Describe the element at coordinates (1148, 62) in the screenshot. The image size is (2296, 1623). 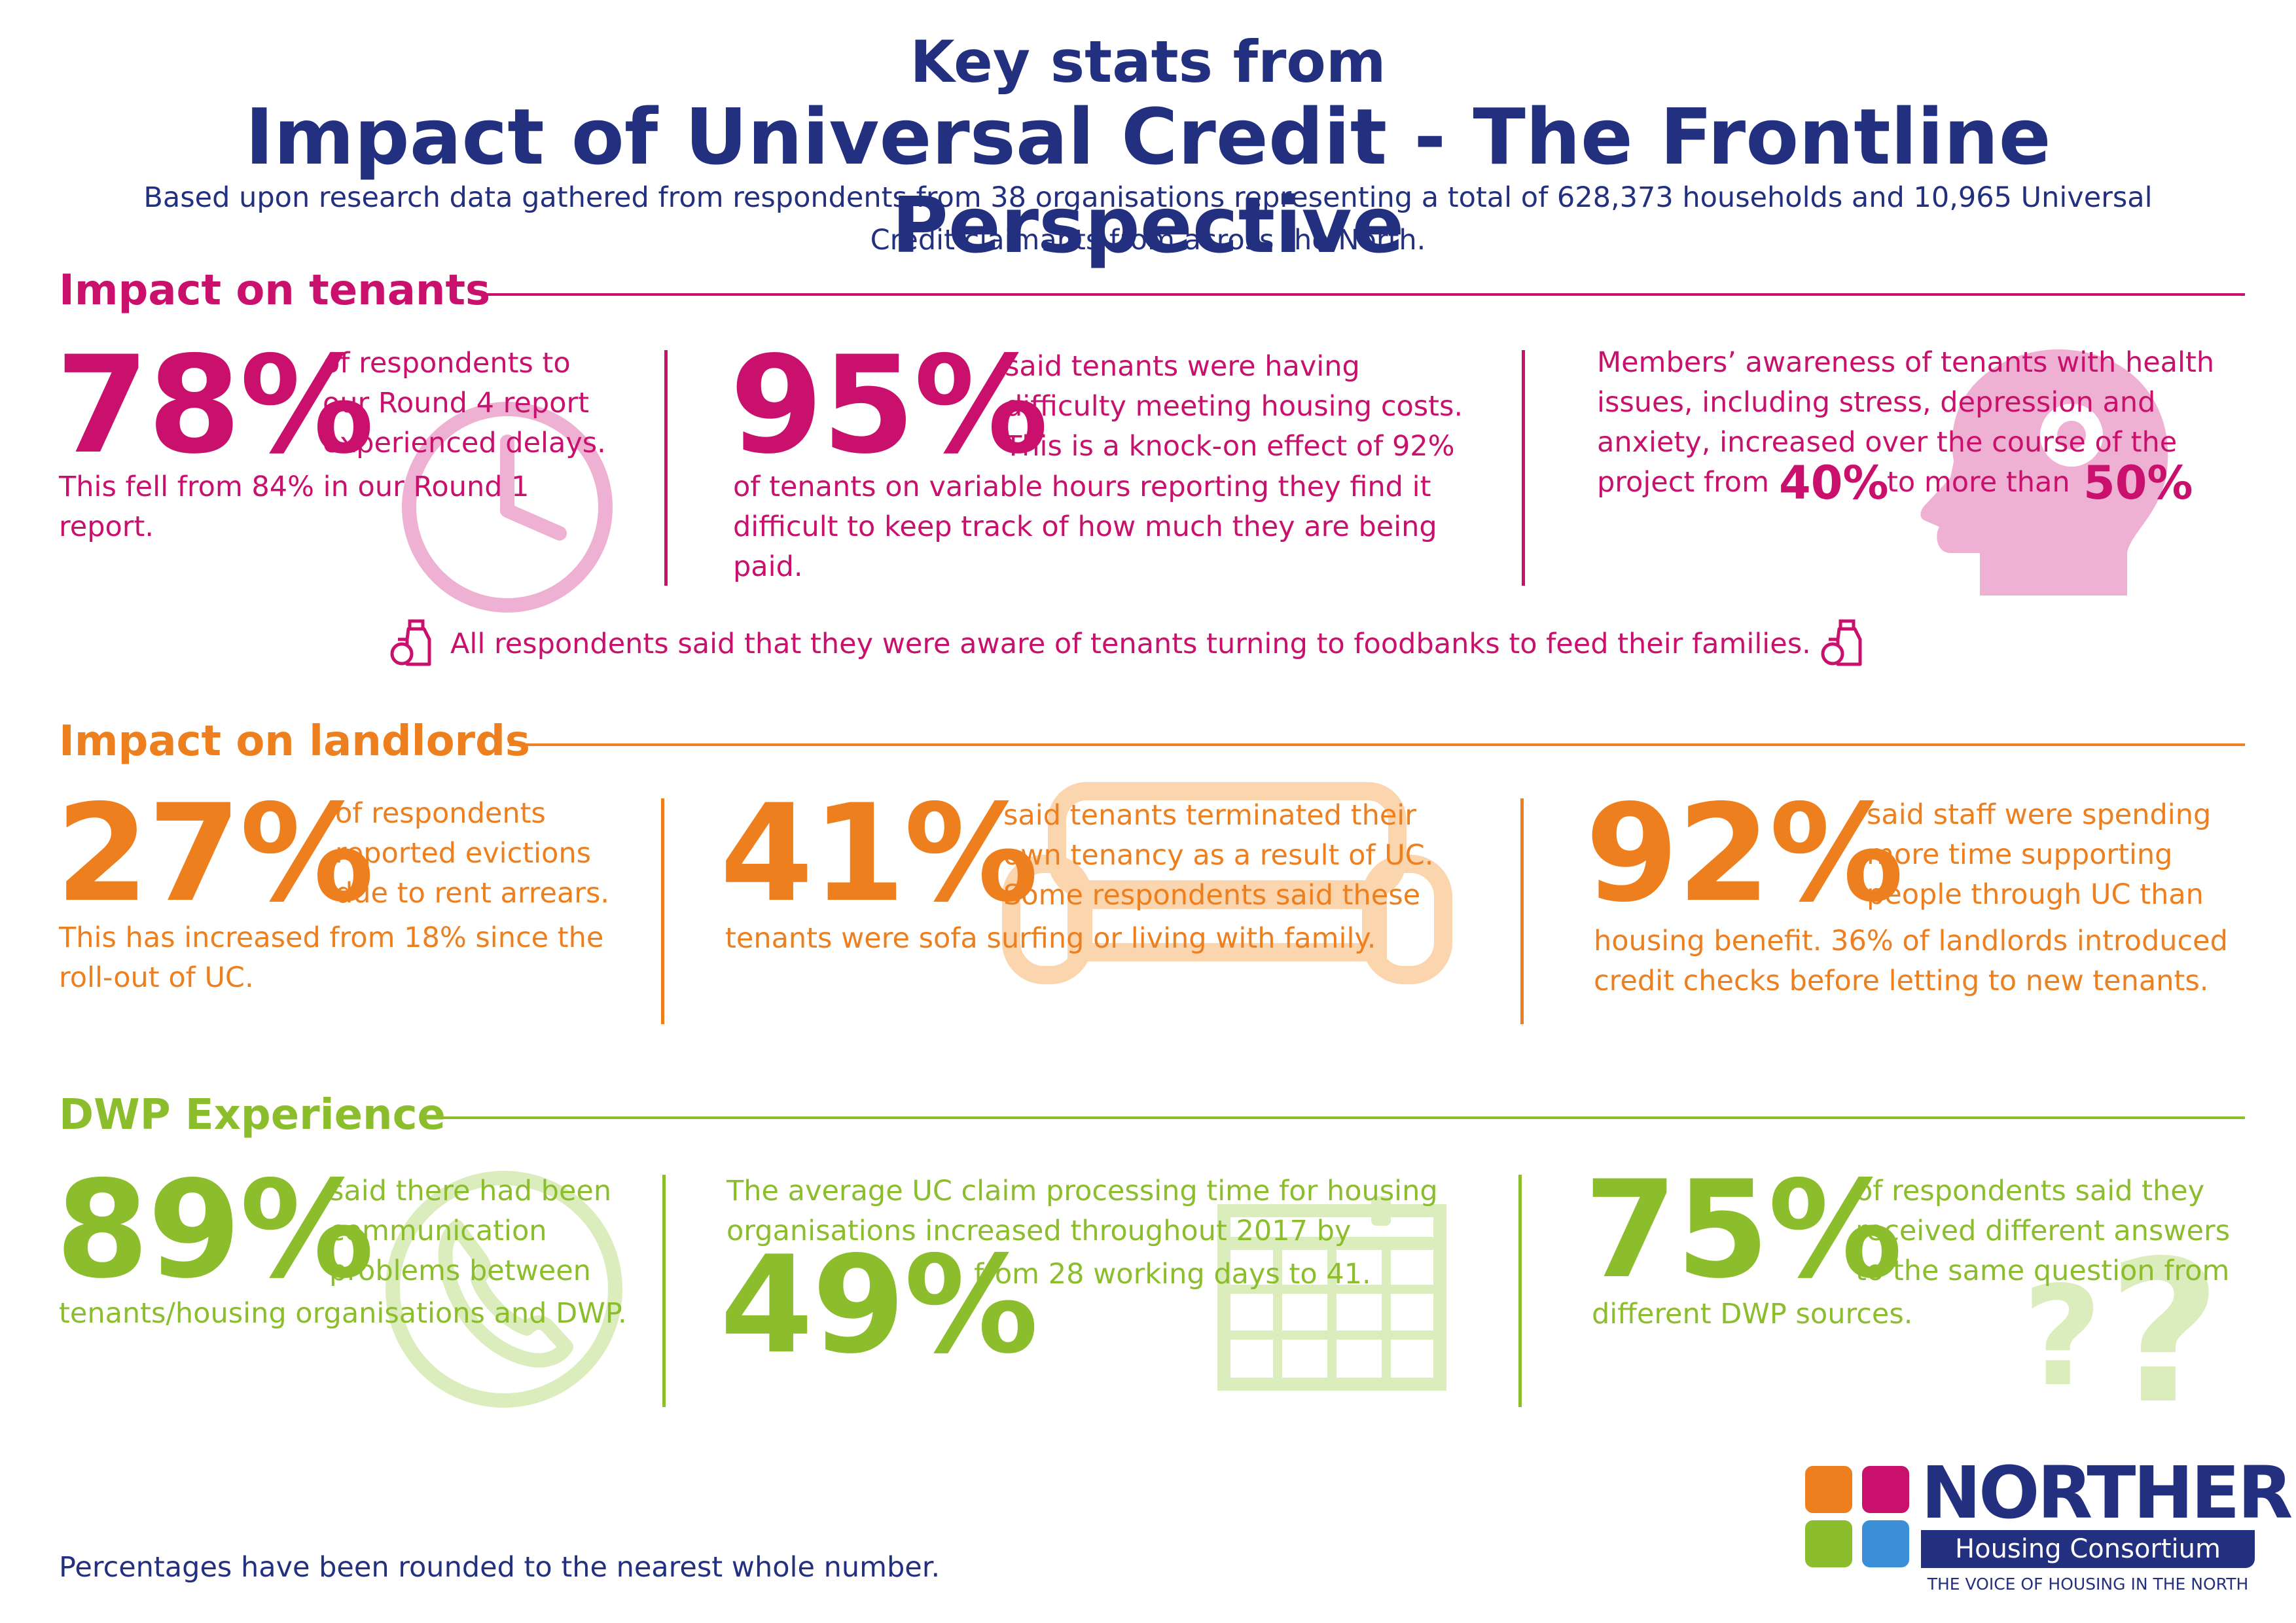
I see `title-line-1: Key stats from` at that location.